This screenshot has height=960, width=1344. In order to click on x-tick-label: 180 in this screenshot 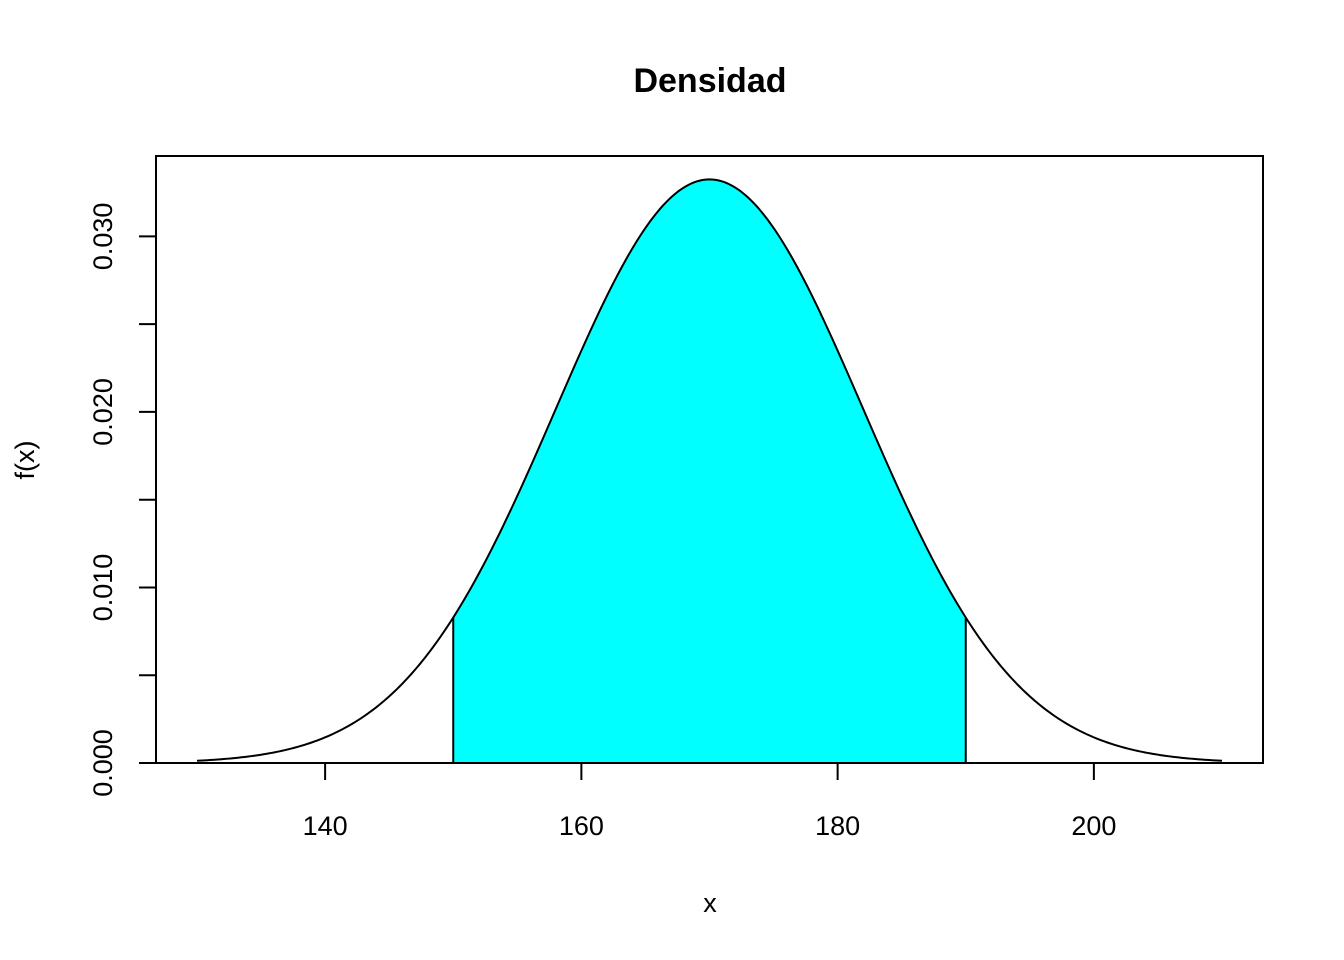, I will do `click(837, 826)`.